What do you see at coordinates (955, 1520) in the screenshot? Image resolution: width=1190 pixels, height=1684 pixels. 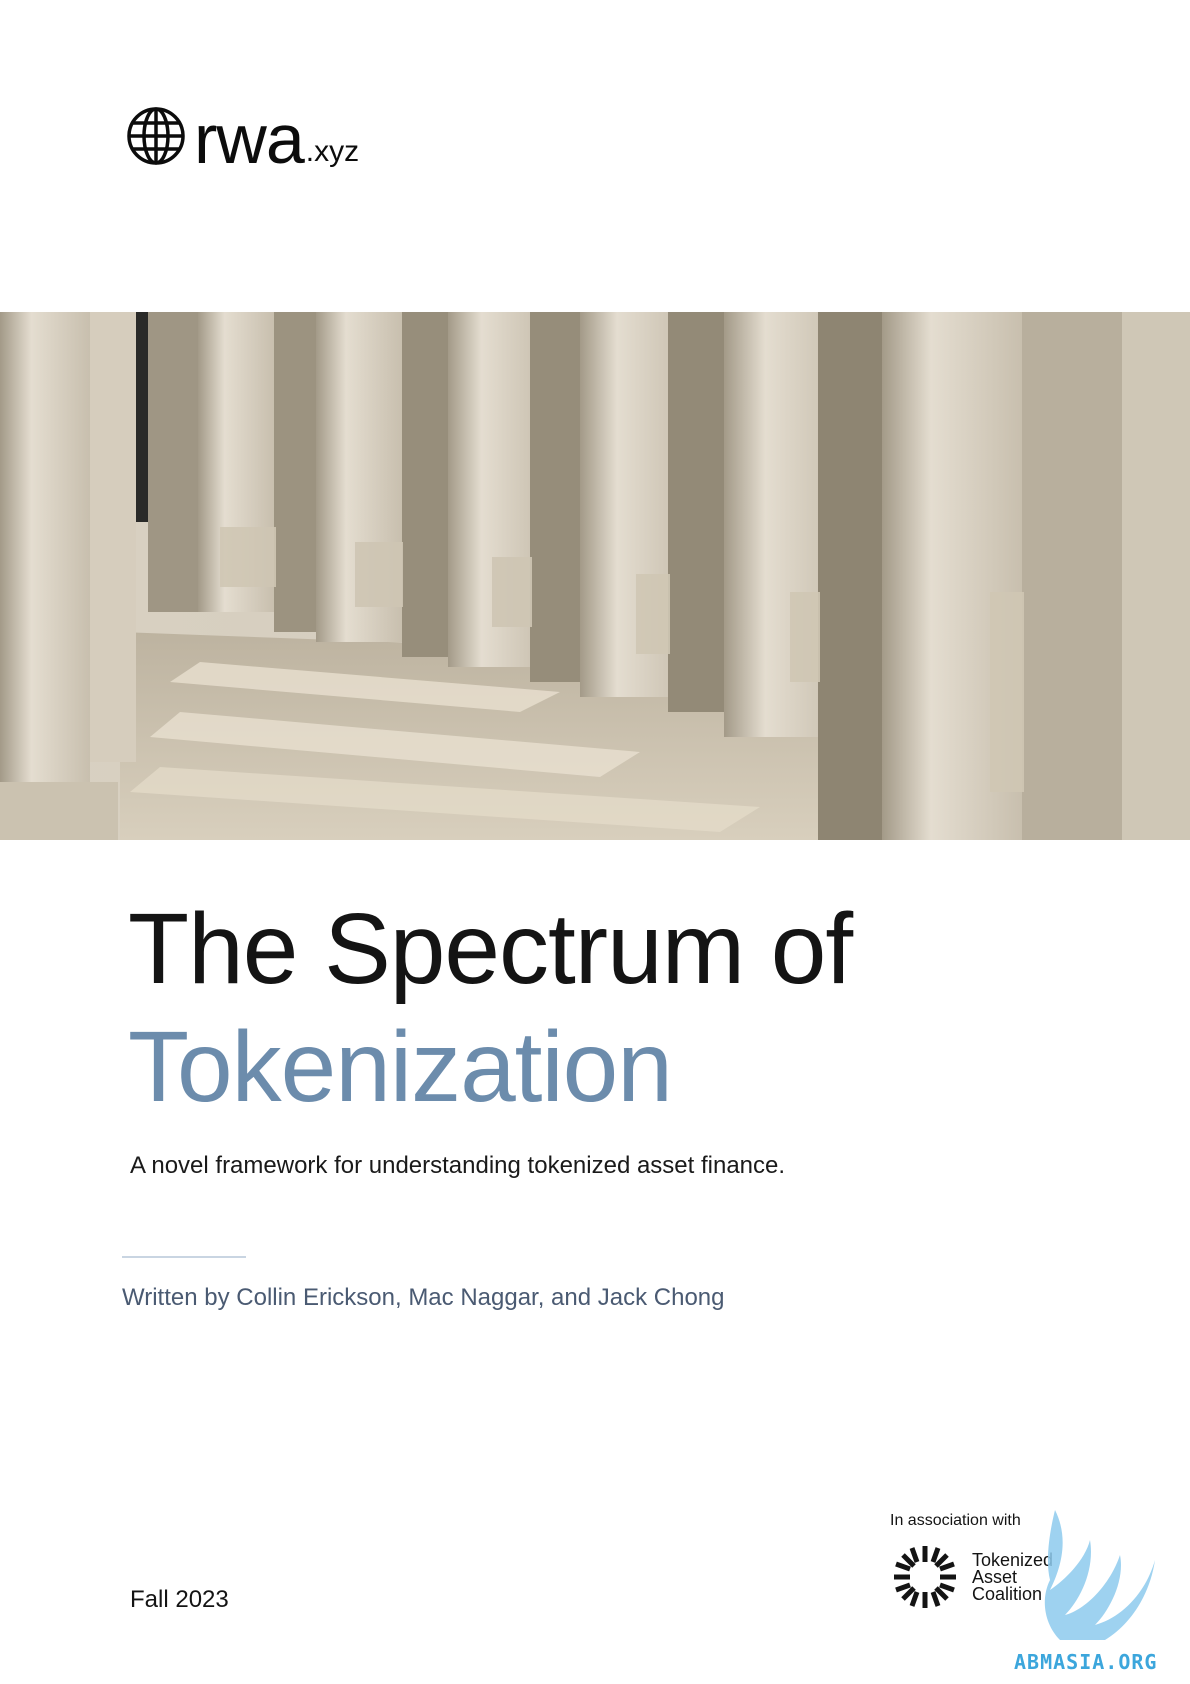 I see `association-label: In association with` at bounding box center [955, 1520].